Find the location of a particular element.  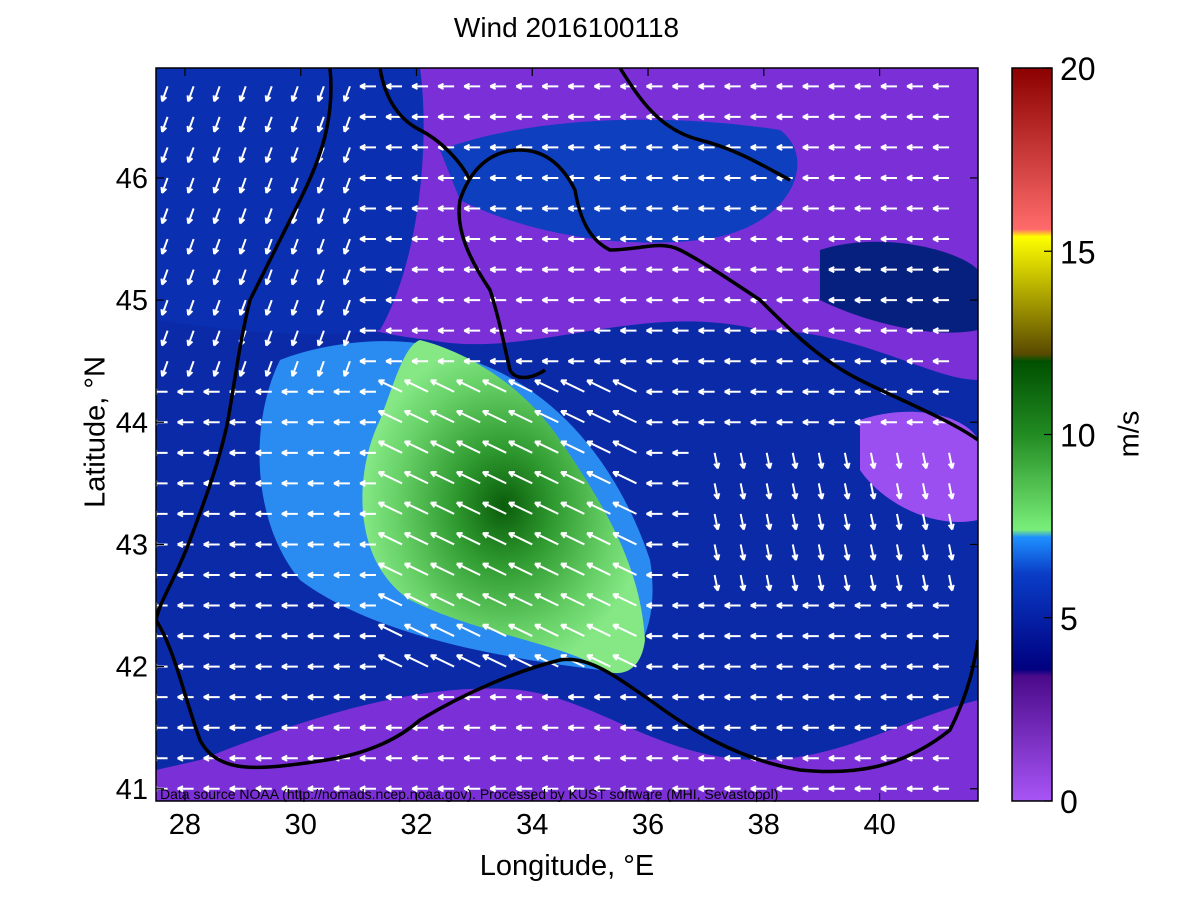

chart-title: Wind 2016100118 is located at coordinates (566, 27).